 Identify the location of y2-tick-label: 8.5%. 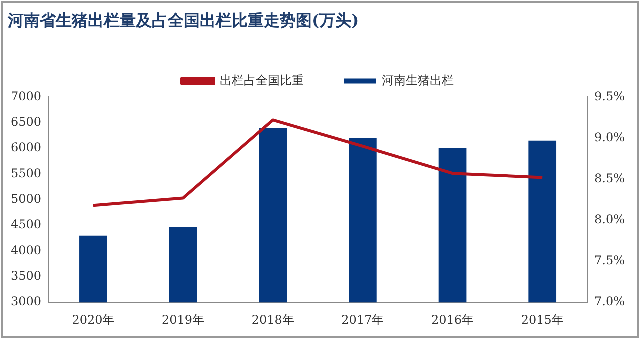
(610, 178).